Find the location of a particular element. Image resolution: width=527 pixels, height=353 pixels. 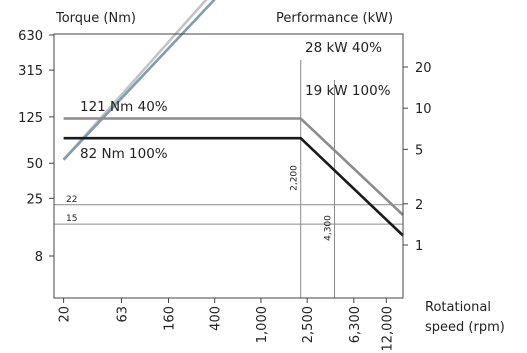

right-axis-title: Performance (kW) is located at coordinates (334, 18).